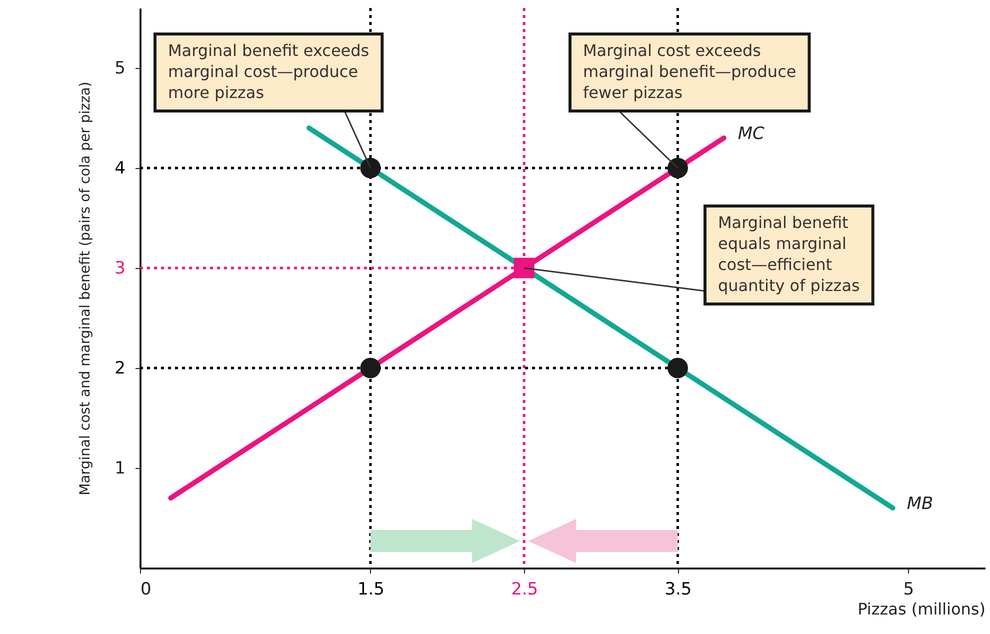 Image resolution: width=990 pixels, height=634 pixels. I want to click on series-label: MB, so click(920, 504).